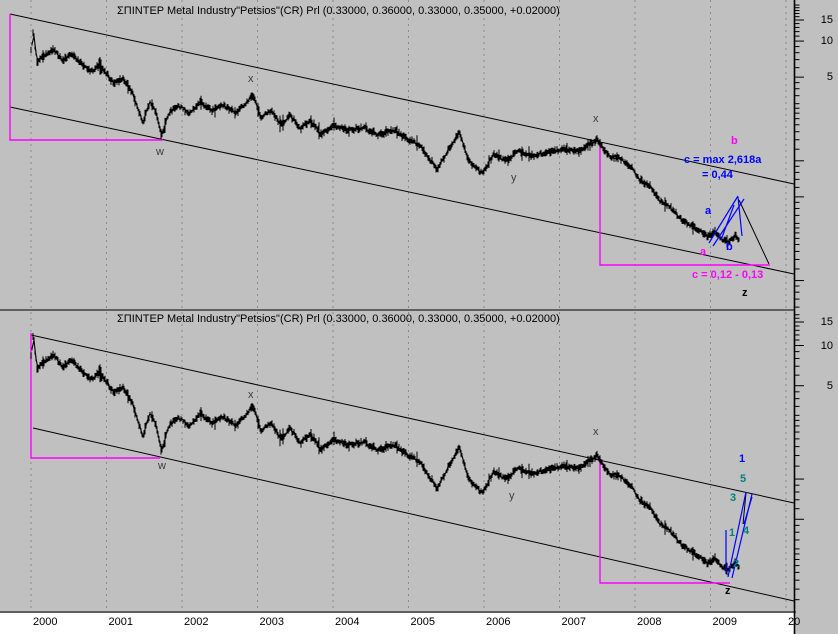 The height and width of the screenshot is (634, 838). Describe the element at coordinates (120, 622) in the screenshot. I see `x-axis-year-label: 2001` at that location.